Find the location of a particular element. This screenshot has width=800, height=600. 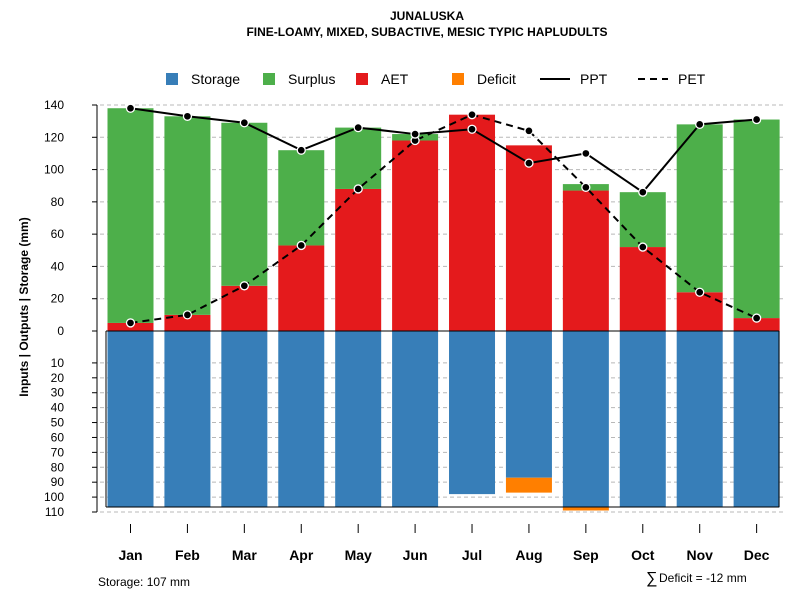

month-label: Dec is located at coordinates (757, 555).